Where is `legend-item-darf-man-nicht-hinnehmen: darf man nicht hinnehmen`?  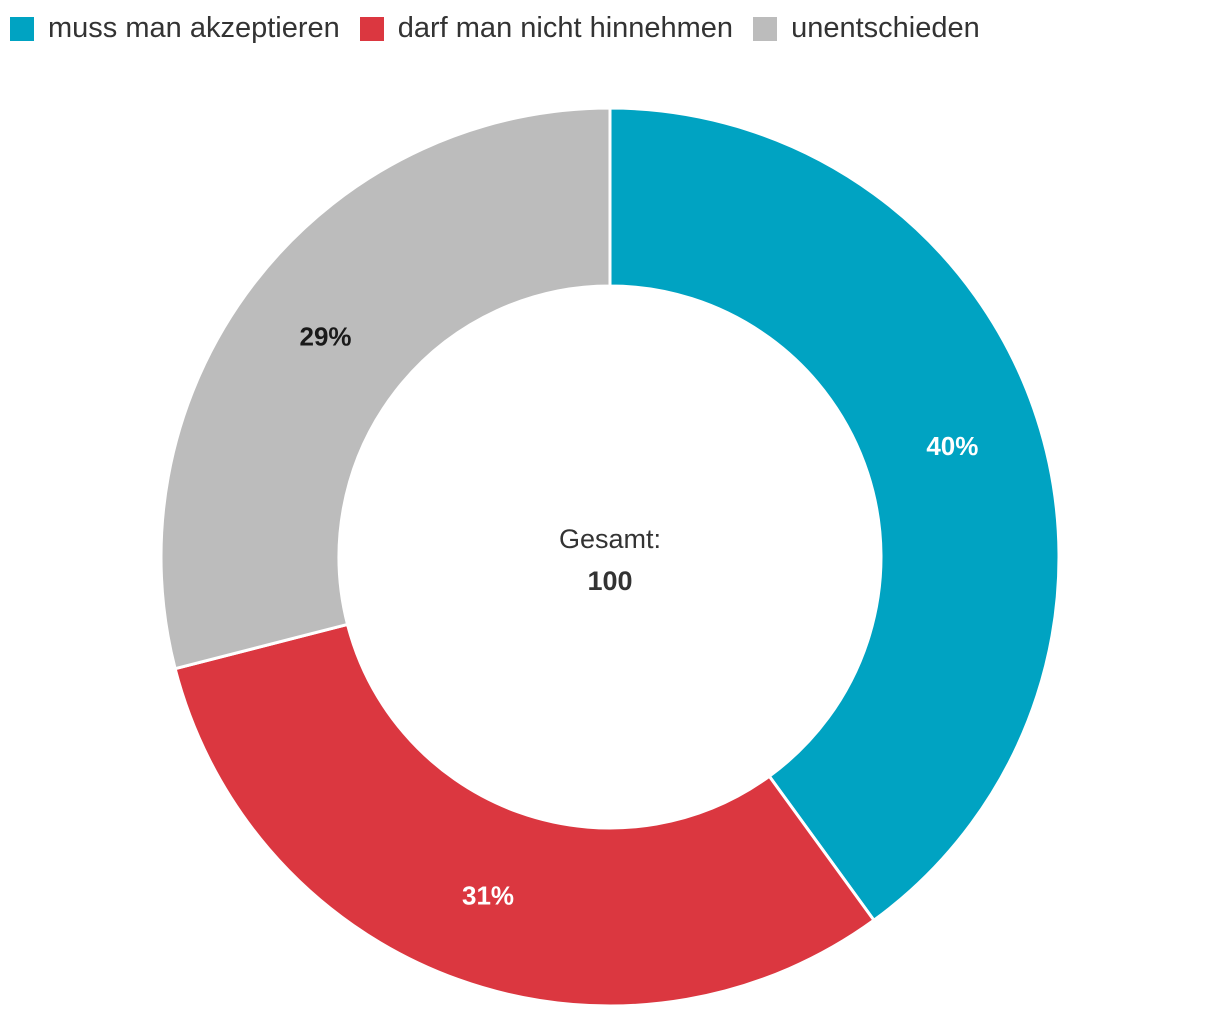 legend-item-darf-man-nicht-hinnehmen: darf man nicht hinnehmen is located at coordinates (546, 28).